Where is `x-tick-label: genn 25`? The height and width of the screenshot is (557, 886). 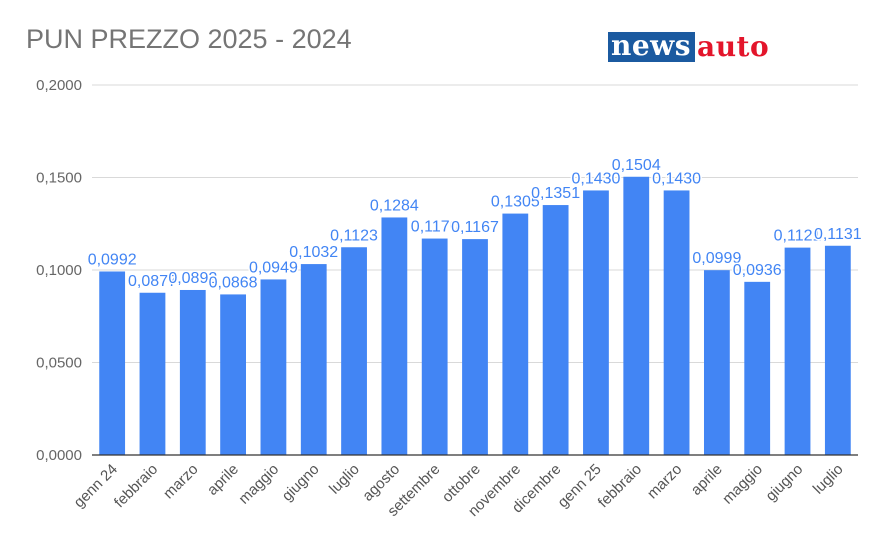
x-tick-label: genn 25 is located at coordinates (579, 486).